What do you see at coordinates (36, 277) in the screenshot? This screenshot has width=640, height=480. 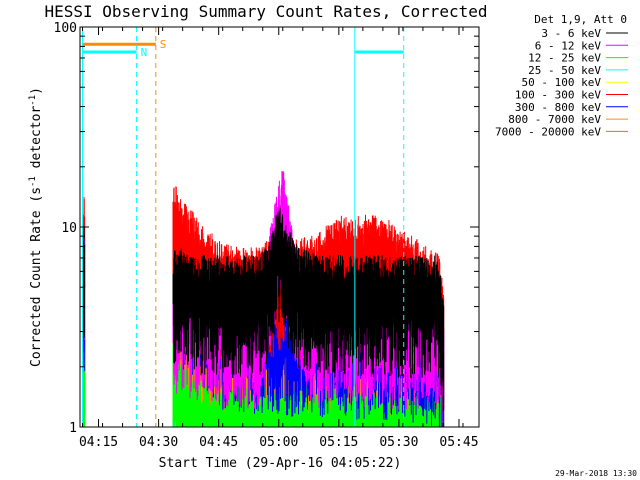 I see `y-axis-label-main: Corrected Count Rate (s` at bounding box center [36, 277].